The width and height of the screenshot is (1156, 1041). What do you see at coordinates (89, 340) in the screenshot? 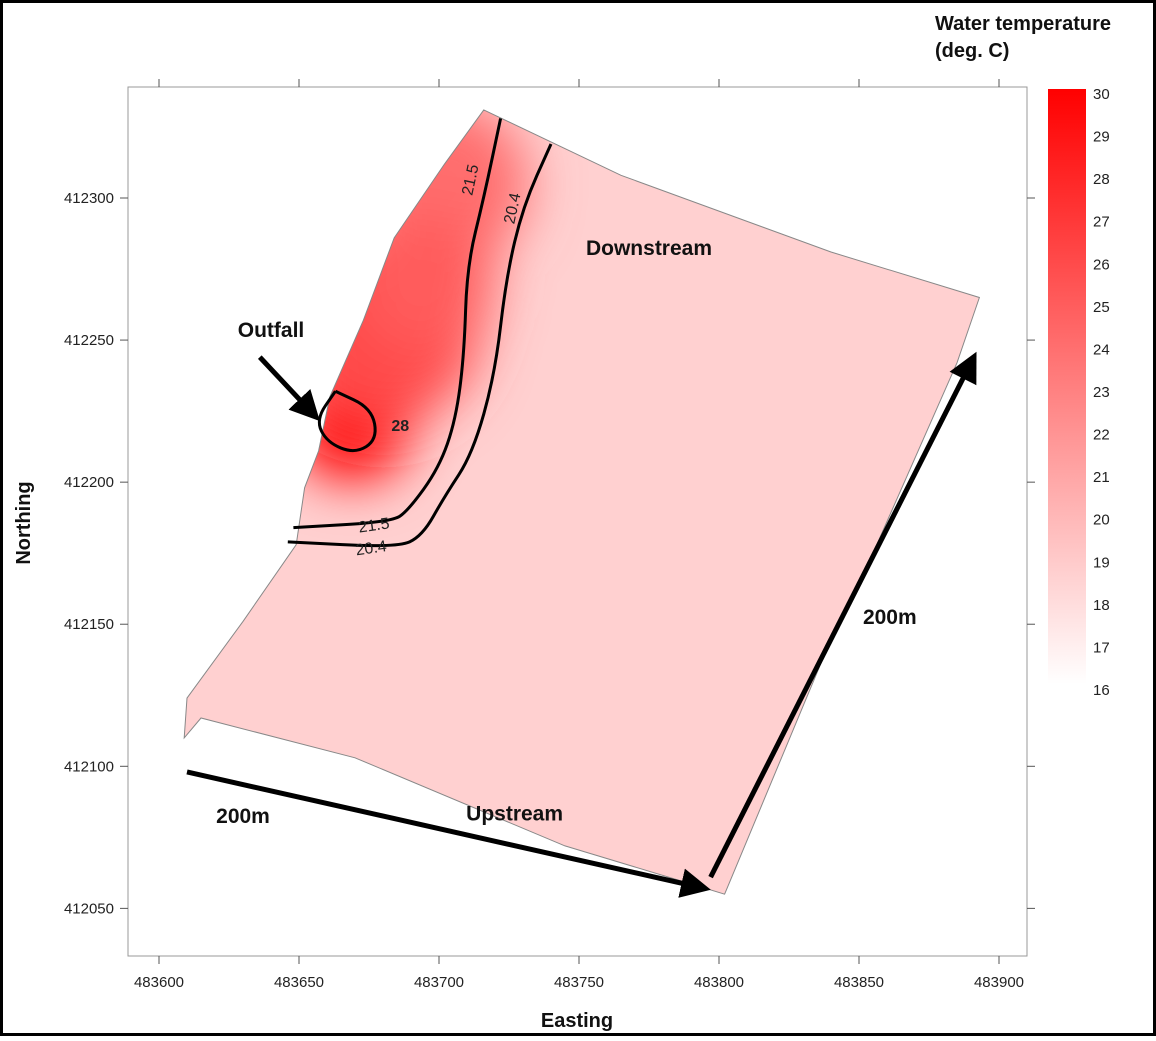
I see `y-tick-label: 412250` at bounding box center [89, 340].